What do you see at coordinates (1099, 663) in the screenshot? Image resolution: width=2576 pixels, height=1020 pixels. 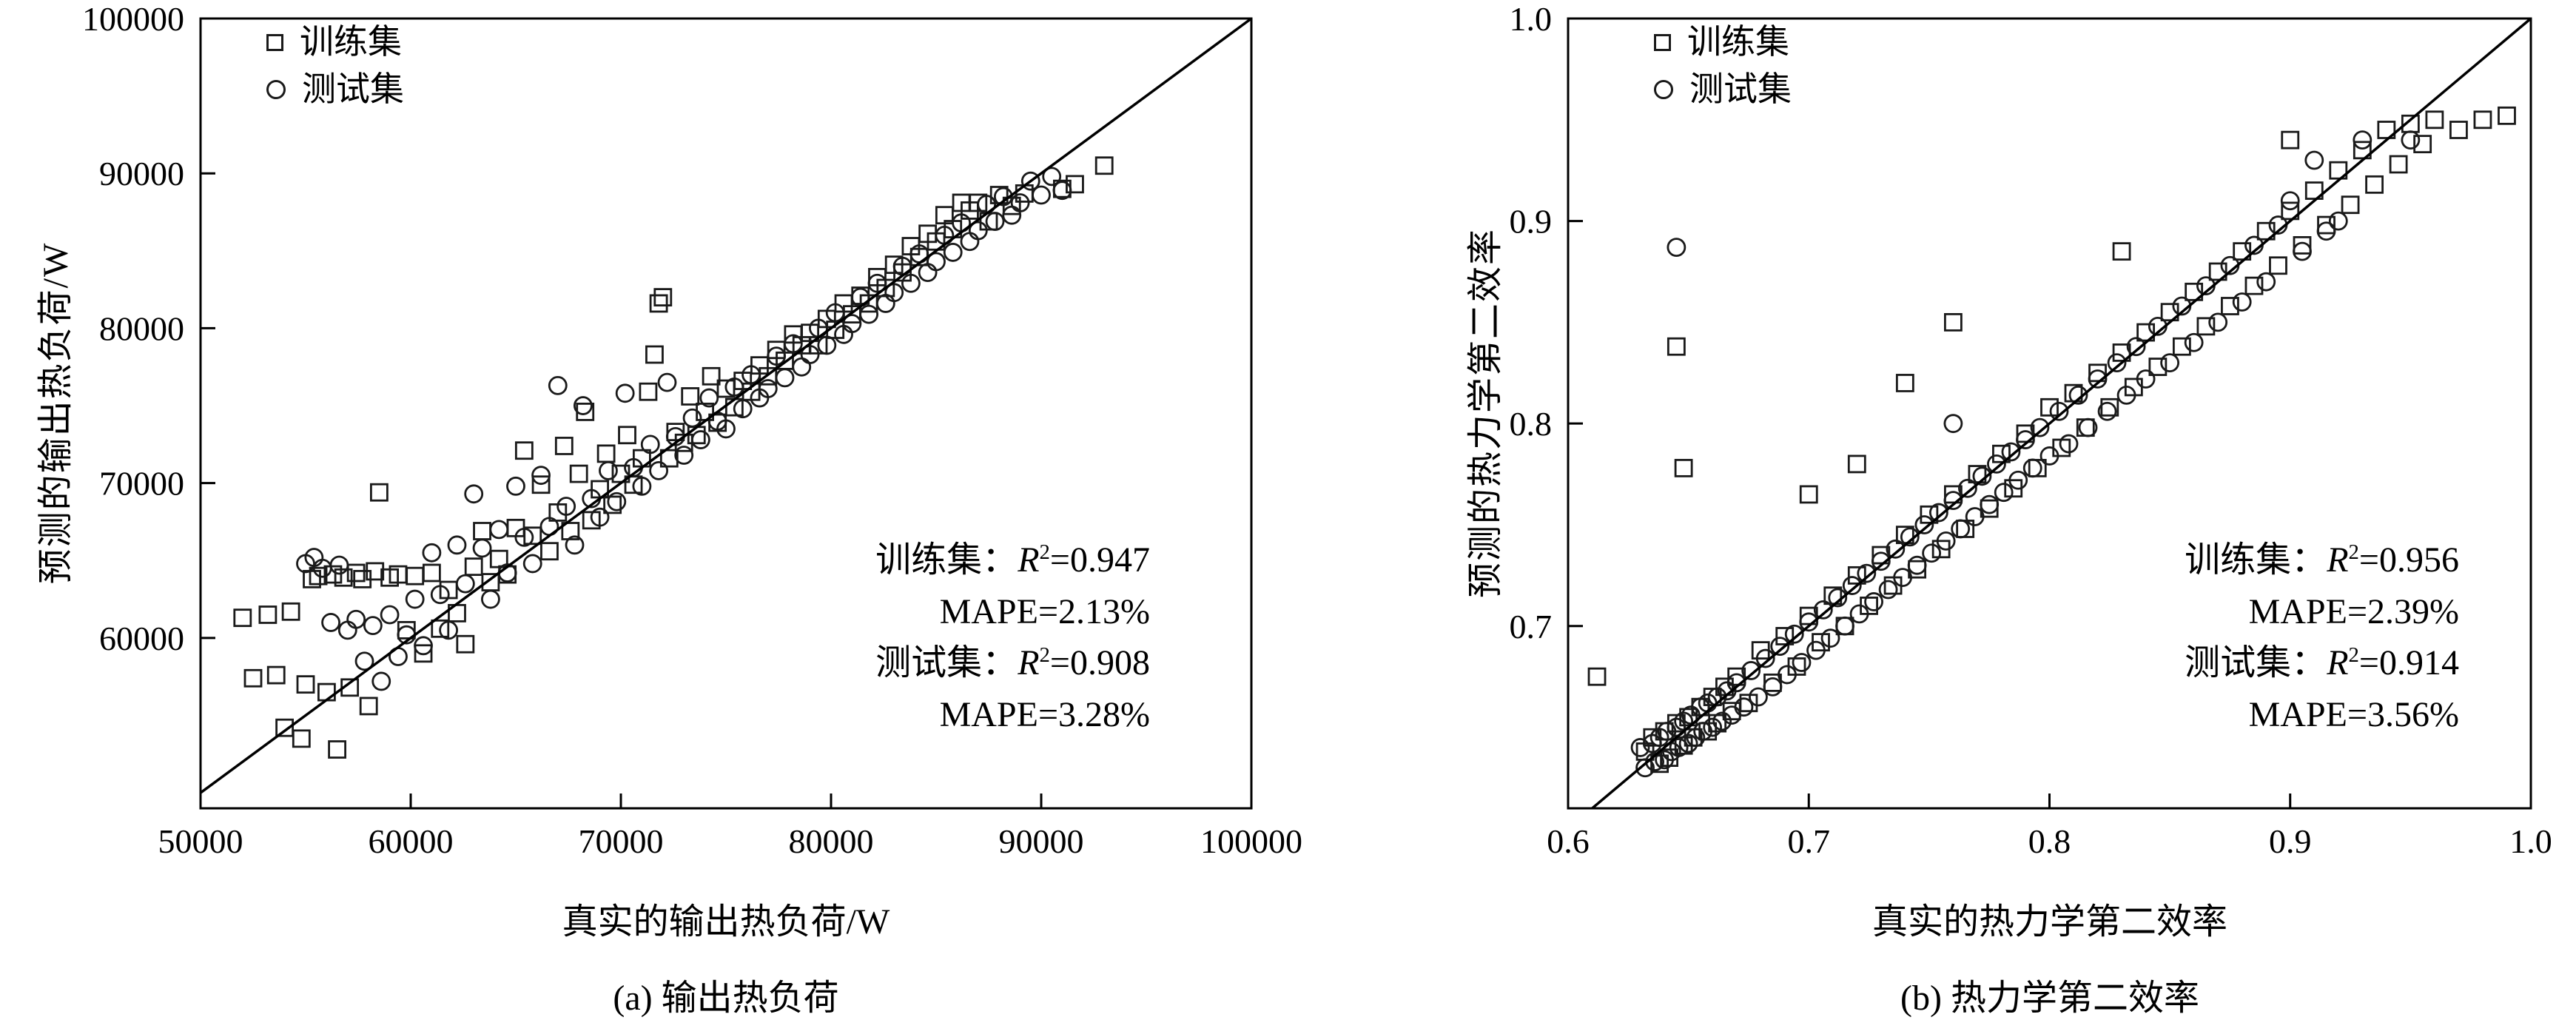 I see `r-value: =0.908` at bounding box center [1099, 663].